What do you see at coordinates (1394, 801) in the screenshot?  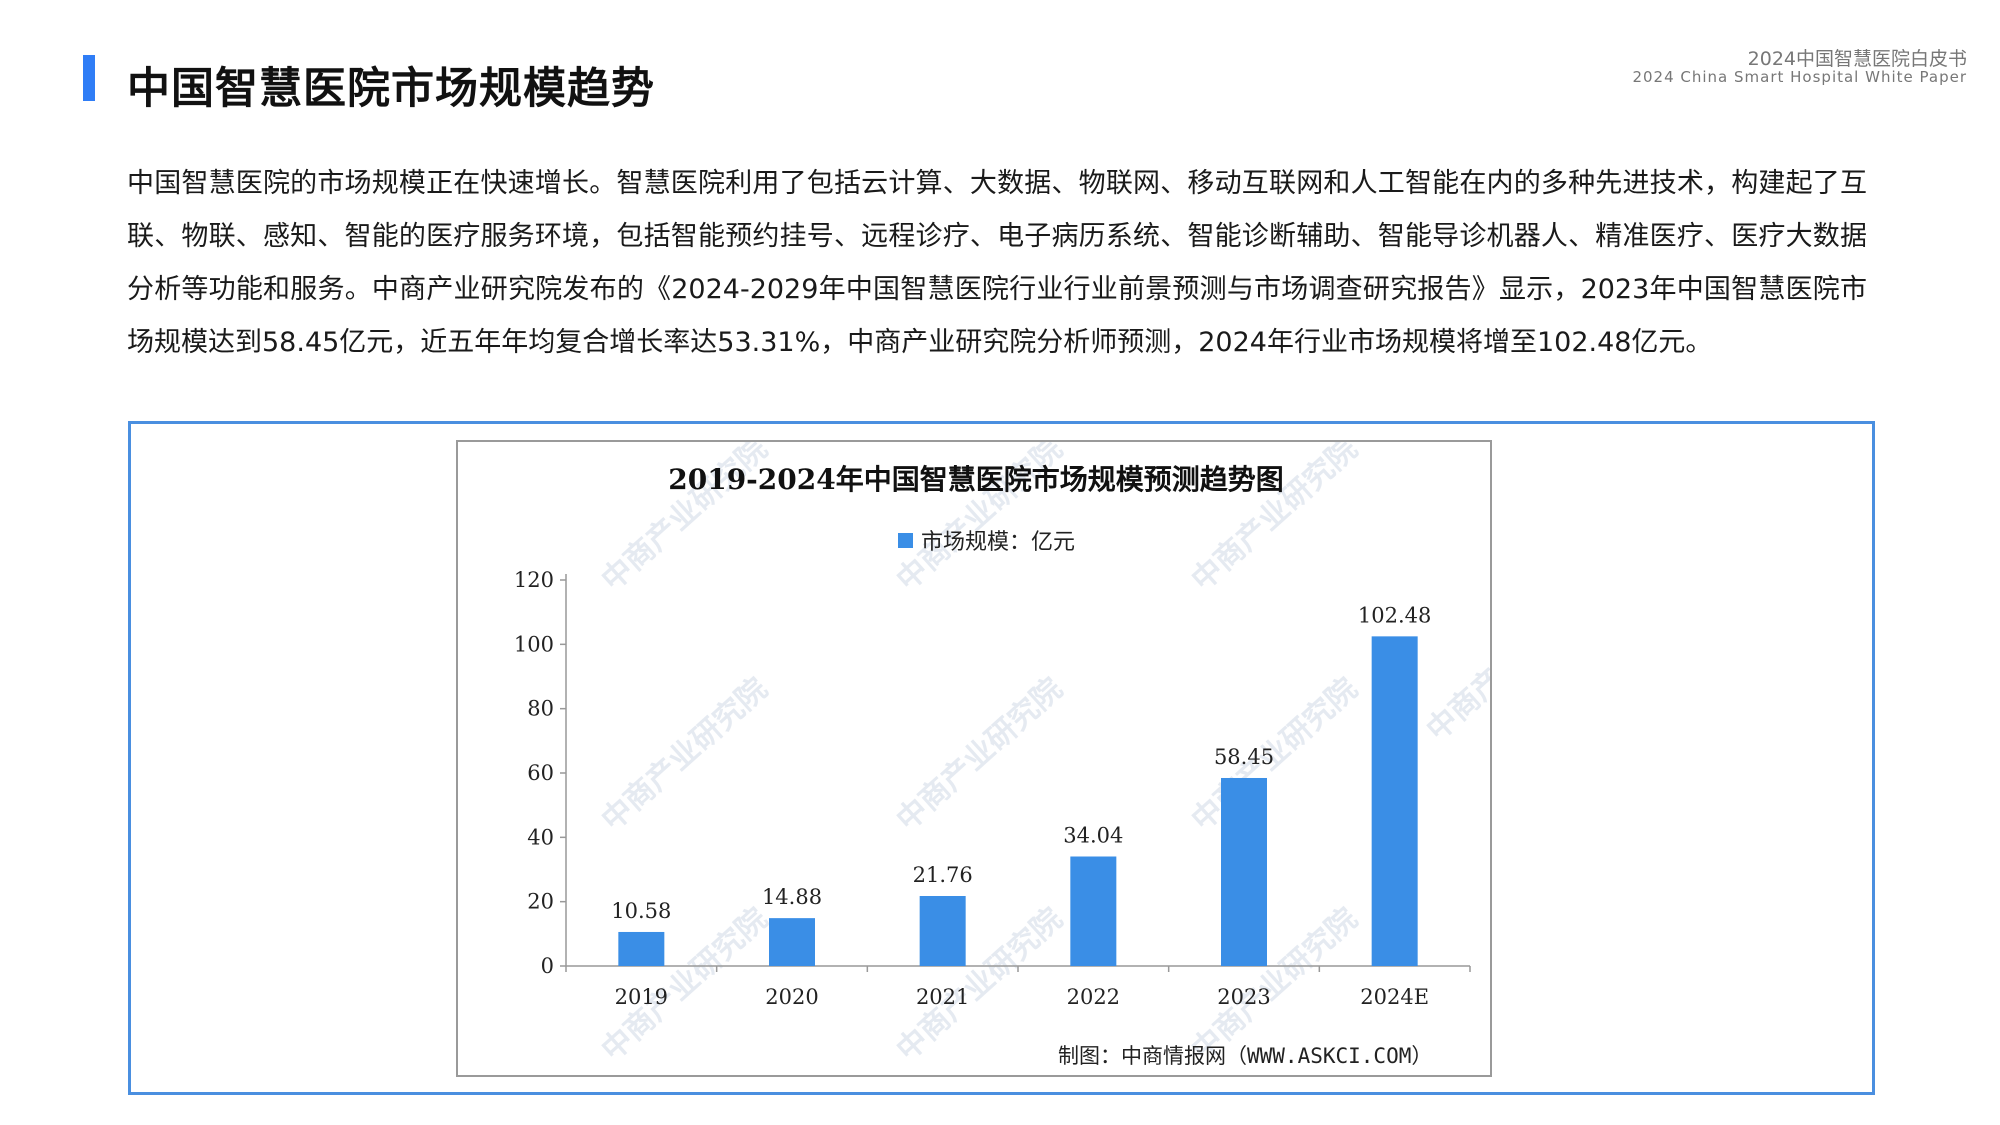 I see `bar-2024E` at bounding box center [1394, 801].